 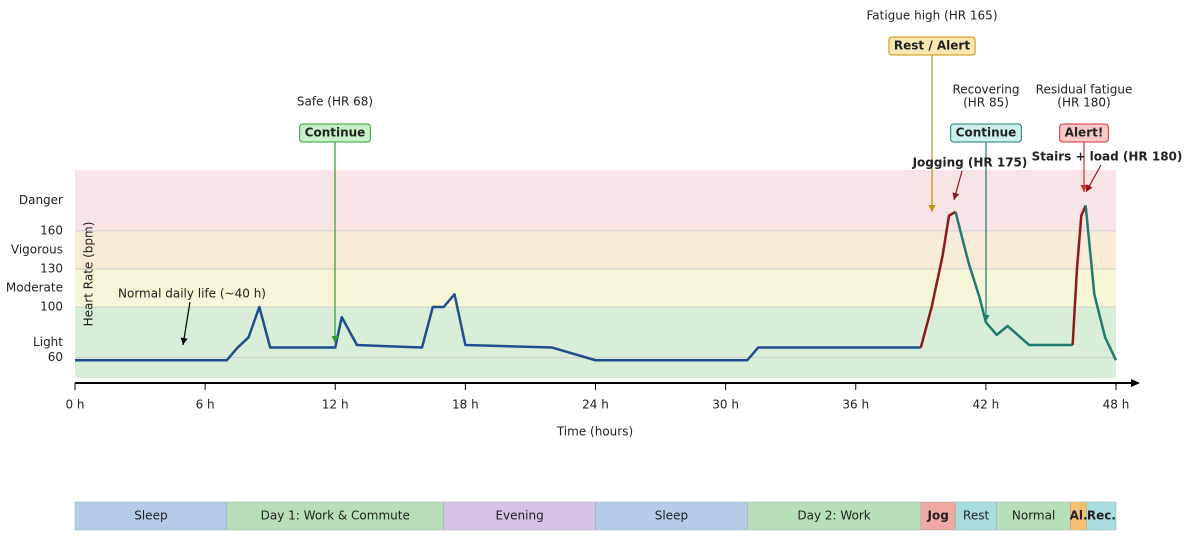 What do you see at coordinates (205, 405) in the screenshot?
I see `x-tick-label: 6 h` at bounding box center [205, 405].